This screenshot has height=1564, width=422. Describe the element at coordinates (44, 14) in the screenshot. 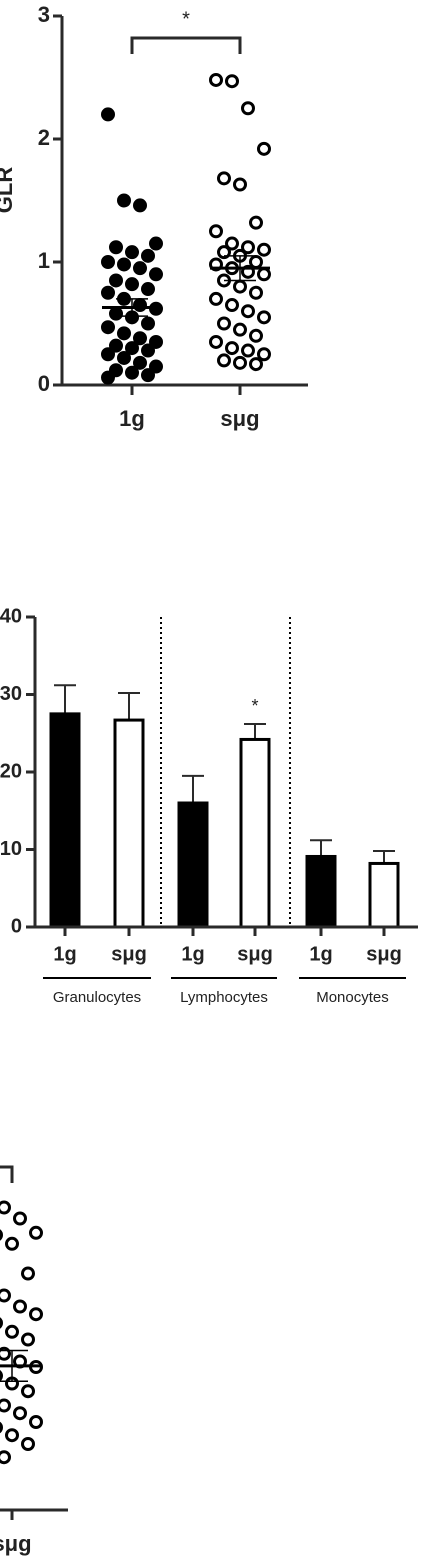

I see `y-tick-label: 3` at that location.